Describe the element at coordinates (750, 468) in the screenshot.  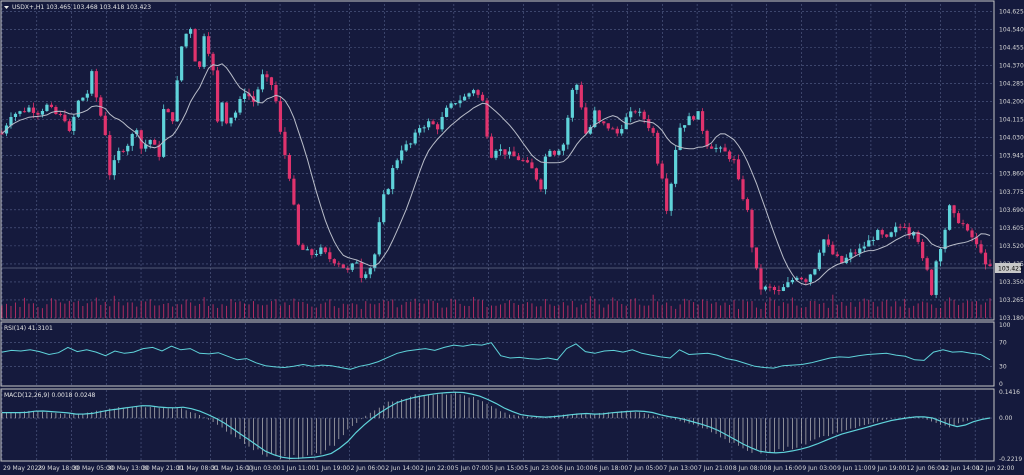
I see `time-tick-label: 8 Jun 08:00` at that location.